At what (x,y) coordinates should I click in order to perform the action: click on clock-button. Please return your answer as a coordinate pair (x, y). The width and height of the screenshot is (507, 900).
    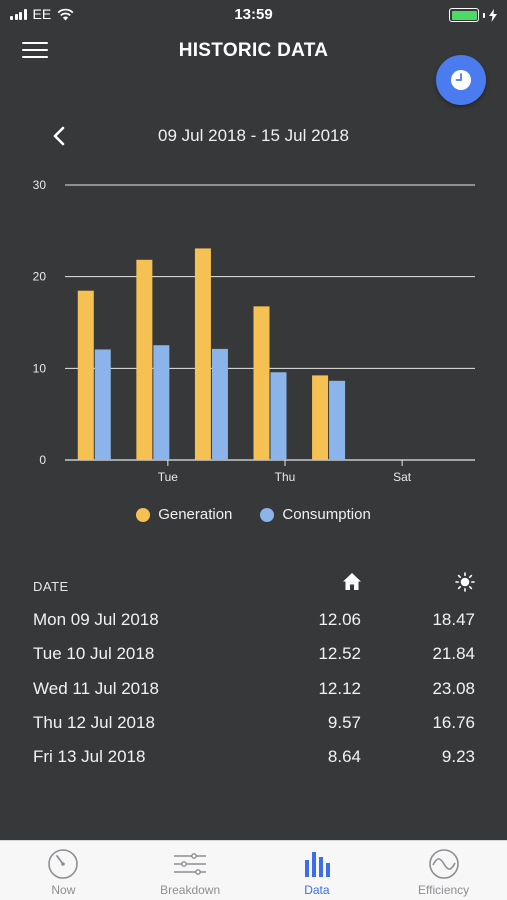
    Looking at the image, I should click on (461, 80).